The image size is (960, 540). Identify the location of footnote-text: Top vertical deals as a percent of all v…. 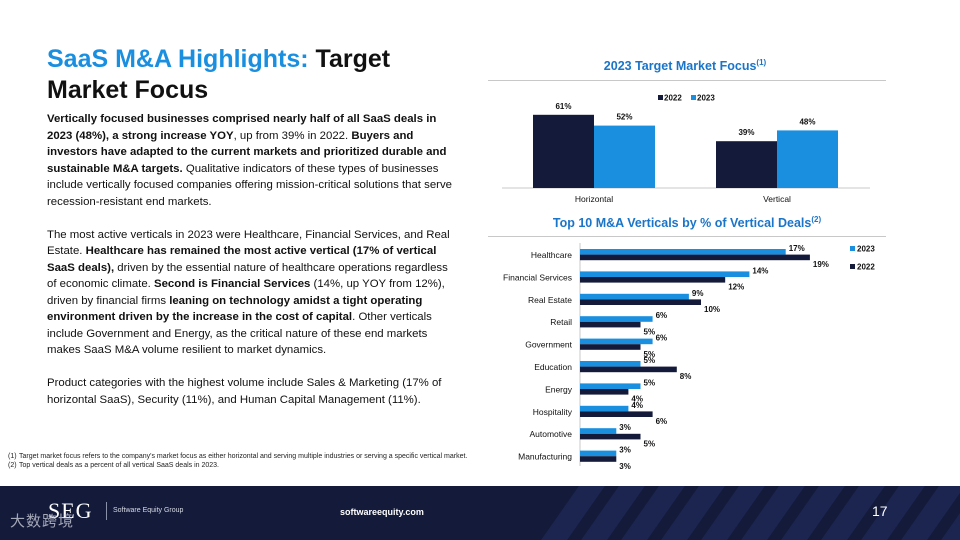
(119, 465).